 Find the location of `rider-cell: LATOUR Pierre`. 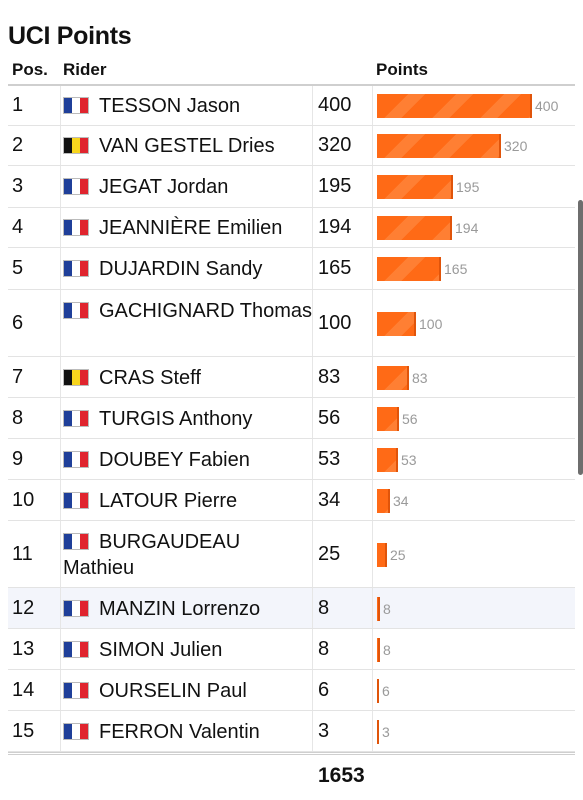

rider-cell: LATOUR Pierre is located at coordinates (188, 501).